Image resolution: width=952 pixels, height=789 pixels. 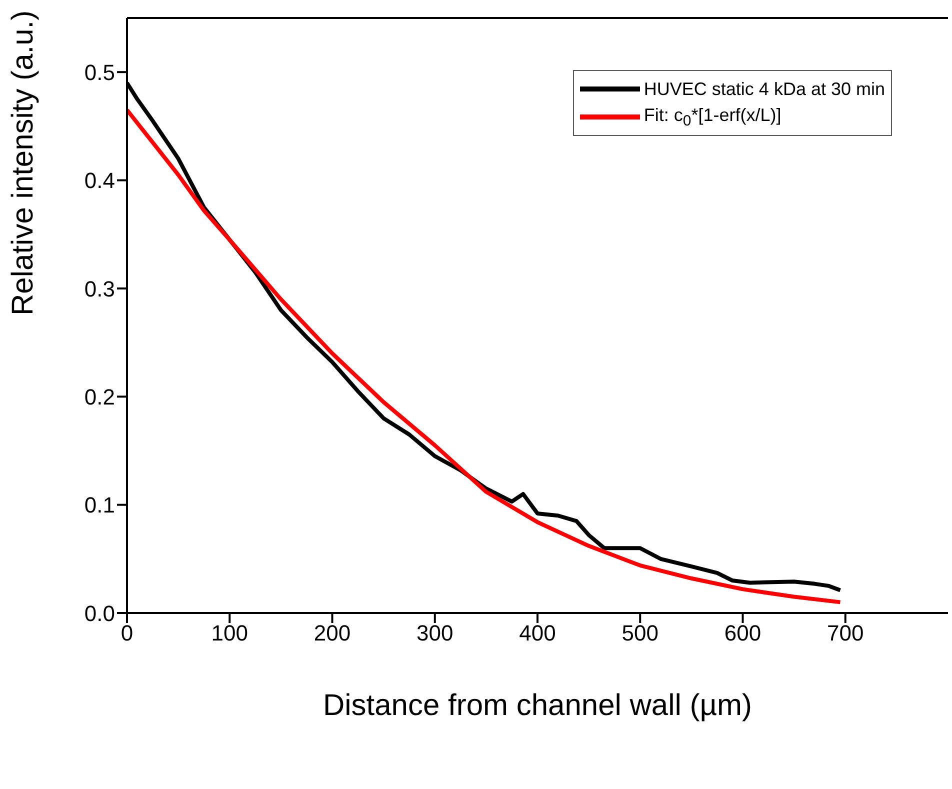 What do you see at coordinates (764, 89) in the screenshot?
I see `legend-label: HUVEC static 4 kDa at 30 min` at bounding box center [764, 89].